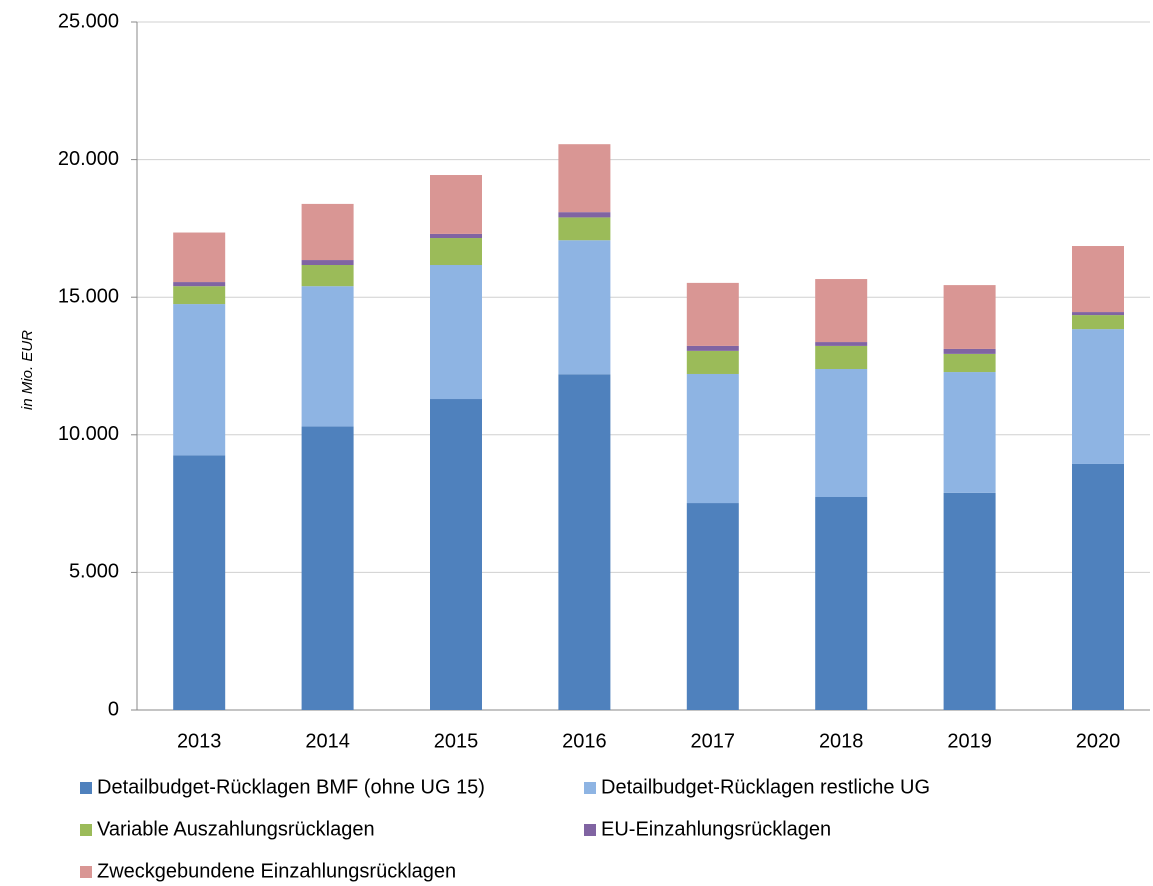 This screenshot has width=1153, height=886. What do you see at coordinates (765, 787) in the screenshot?
I see `legend-label: Detailbudget-Rücklagen restliche UG` at bounding box center [765, 787].